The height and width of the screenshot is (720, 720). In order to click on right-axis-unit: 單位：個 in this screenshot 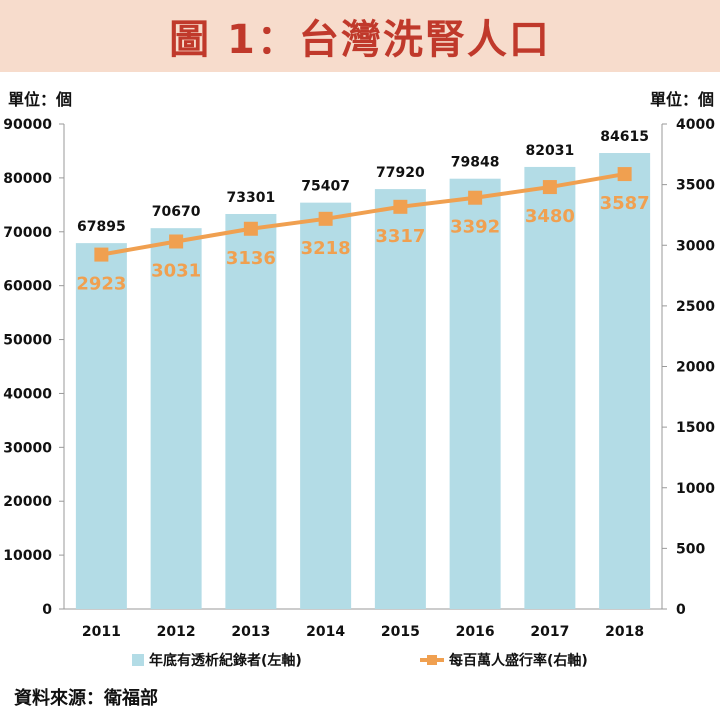, I will do `click(681, 99)`.